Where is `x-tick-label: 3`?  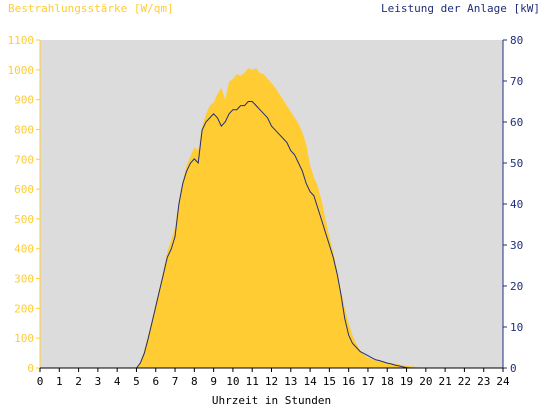 x-tick-label: 3 is located at coordinates (98, 381).